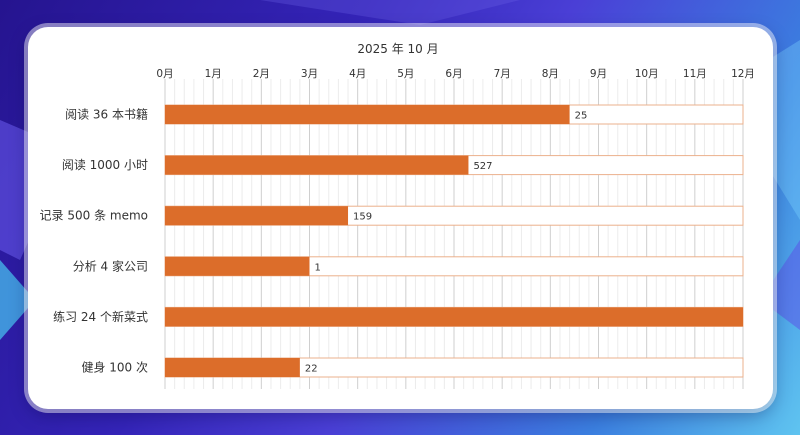 The image size is (800, 435). What do you see at coordinates (311, 369) in the screenshot?
I see `data-label: 22` at bounding box center [311, 369].